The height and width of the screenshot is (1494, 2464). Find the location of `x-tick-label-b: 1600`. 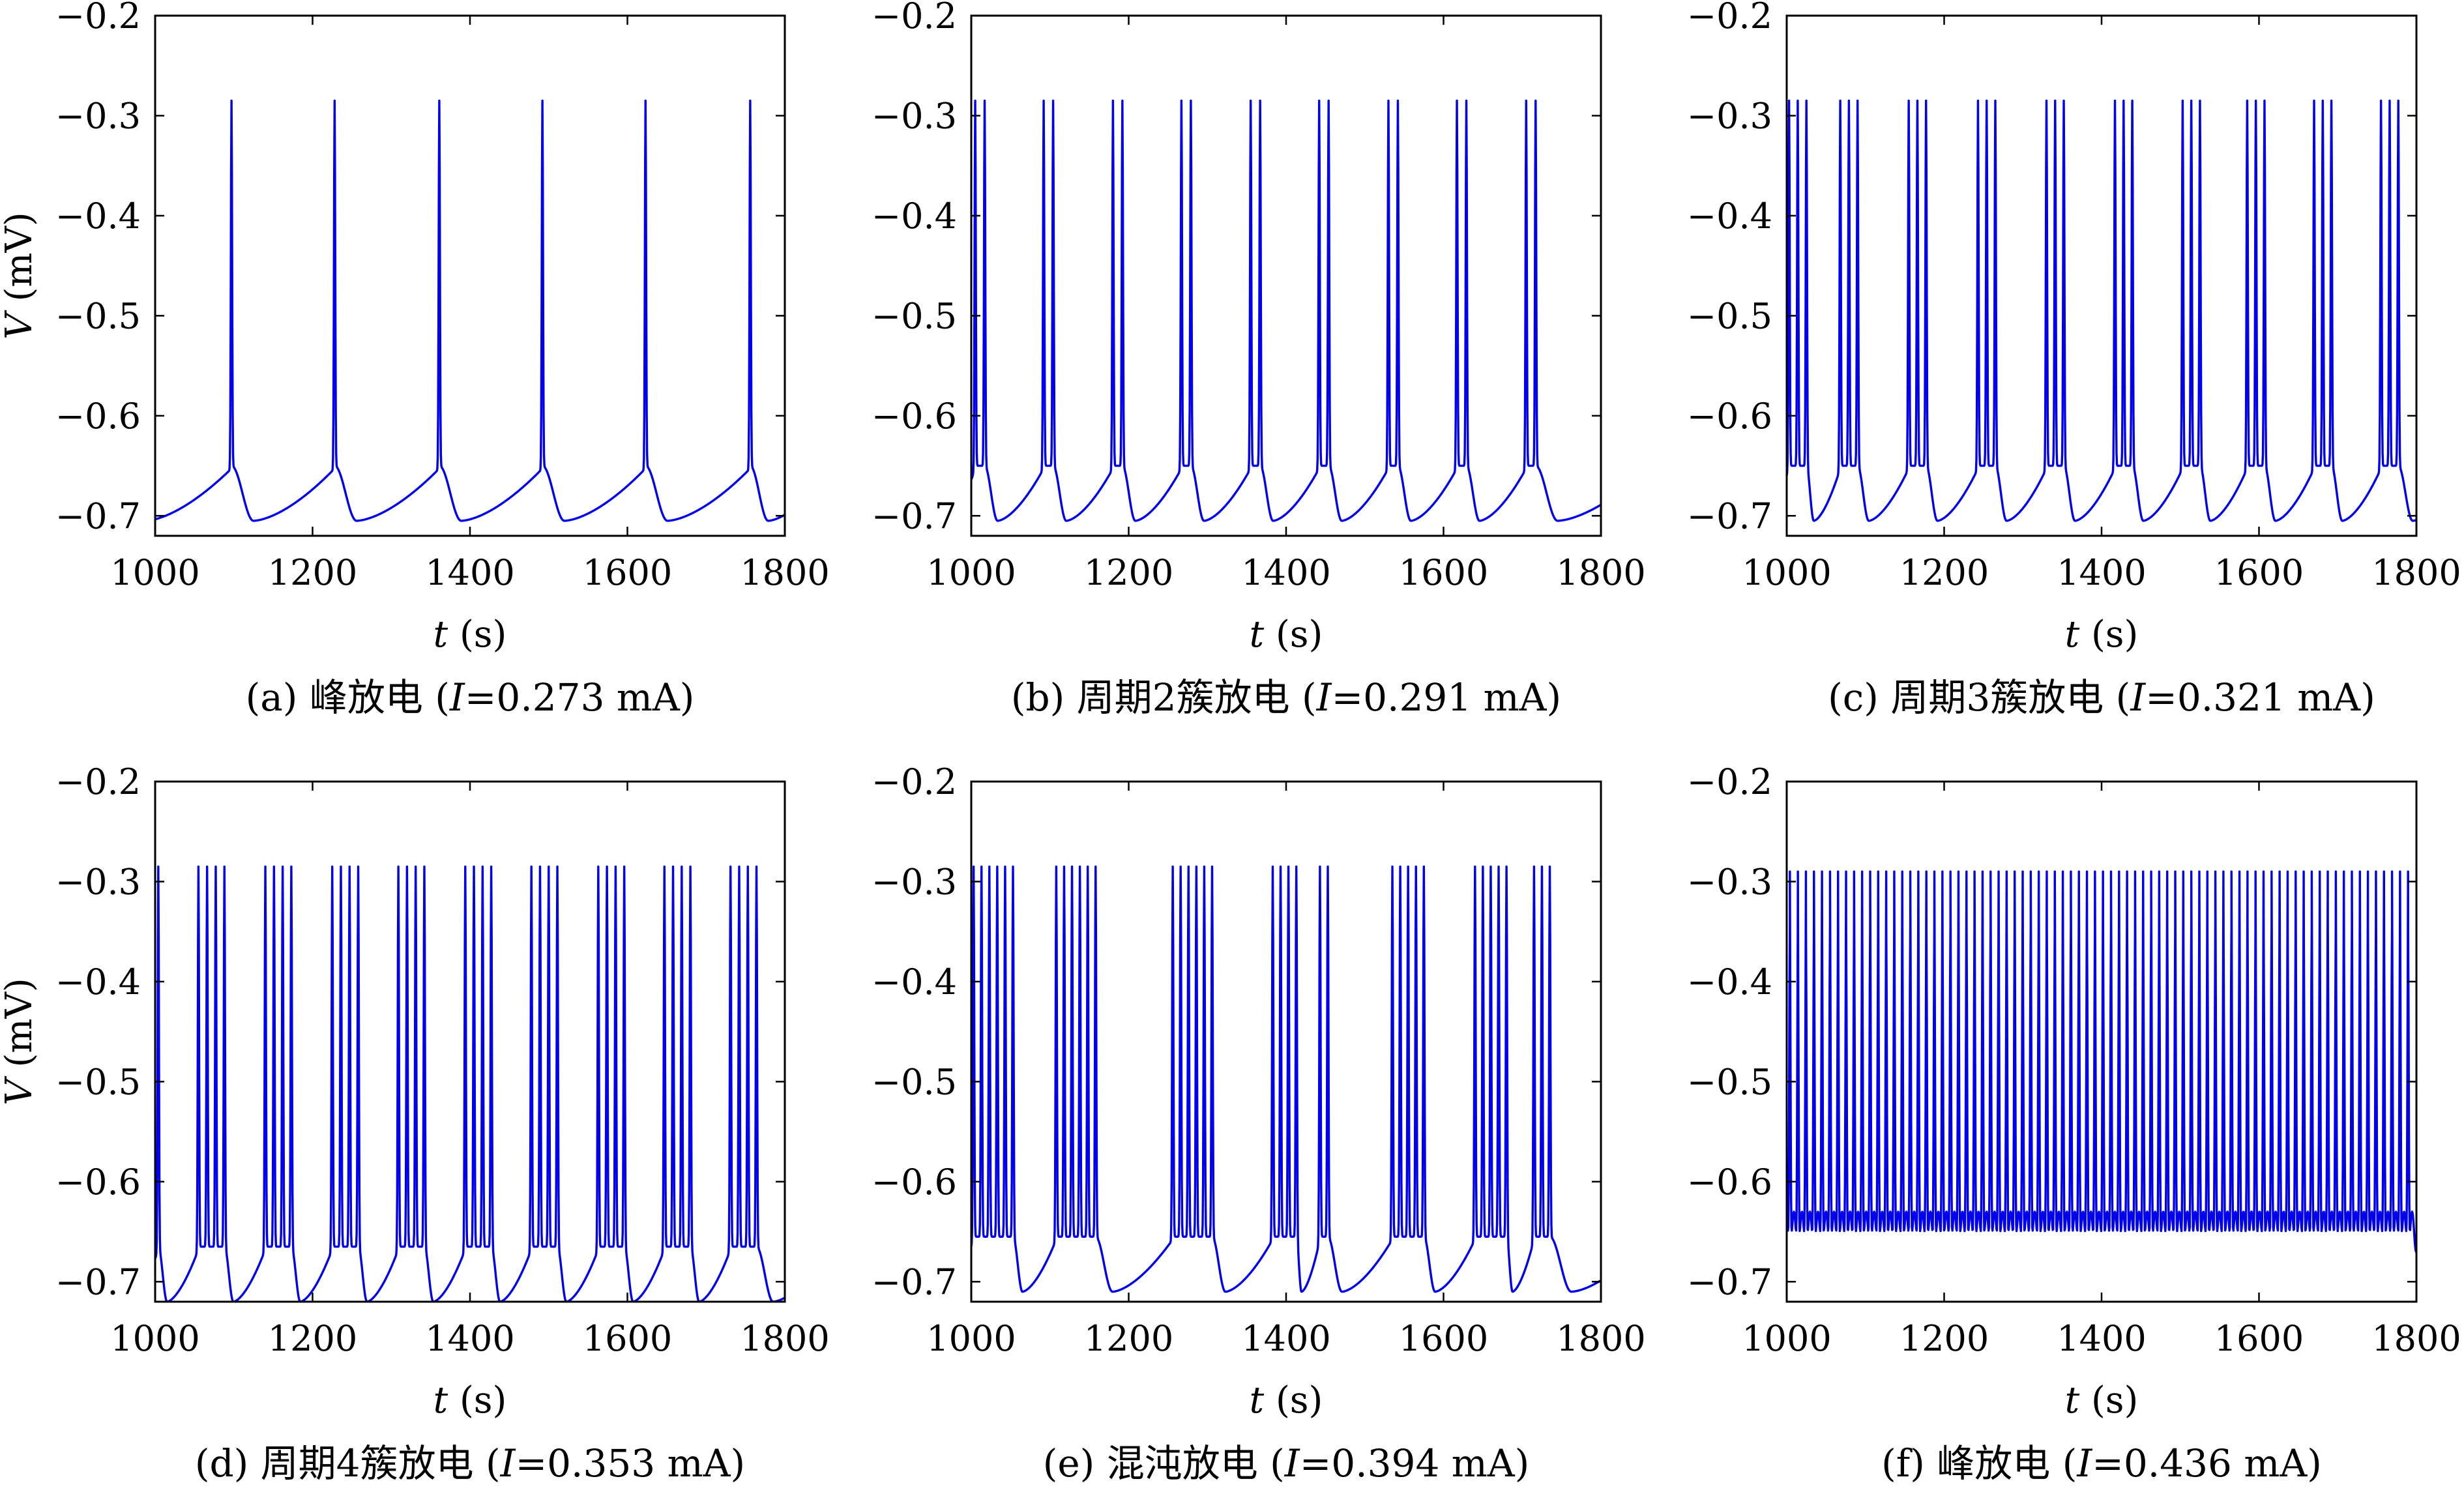

x-tick-label-b: 1600 is located at coordinates (1444, 572).